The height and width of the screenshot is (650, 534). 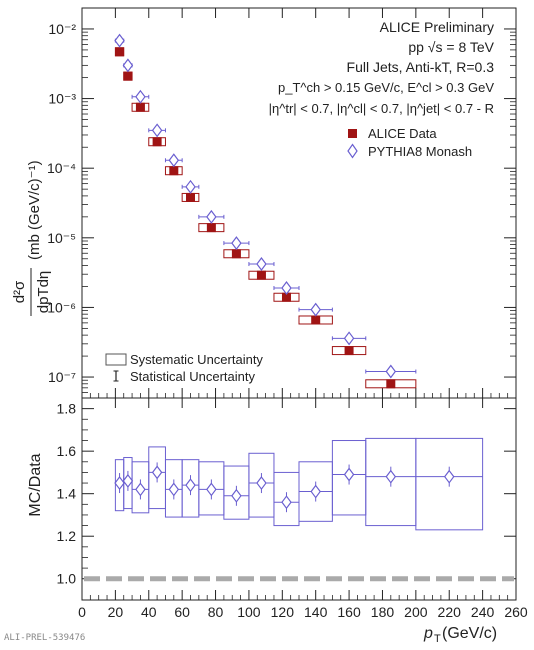 What do you see at coordinates (62, 29) in the screenshot?
I see `y-tick-label: 10⁻²` at bounding box center [62, 29].